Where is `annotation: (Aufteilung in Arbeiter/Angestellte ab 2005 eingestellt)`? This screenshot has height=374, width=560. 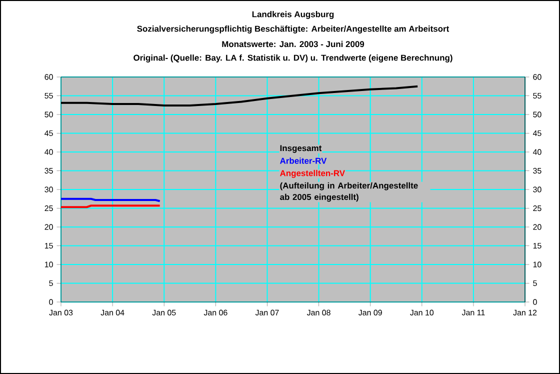
annotation: (Aufteilung in Arbeiter/Angestellte ab 2005 eingestellt) is located at coordinates (349, 192).